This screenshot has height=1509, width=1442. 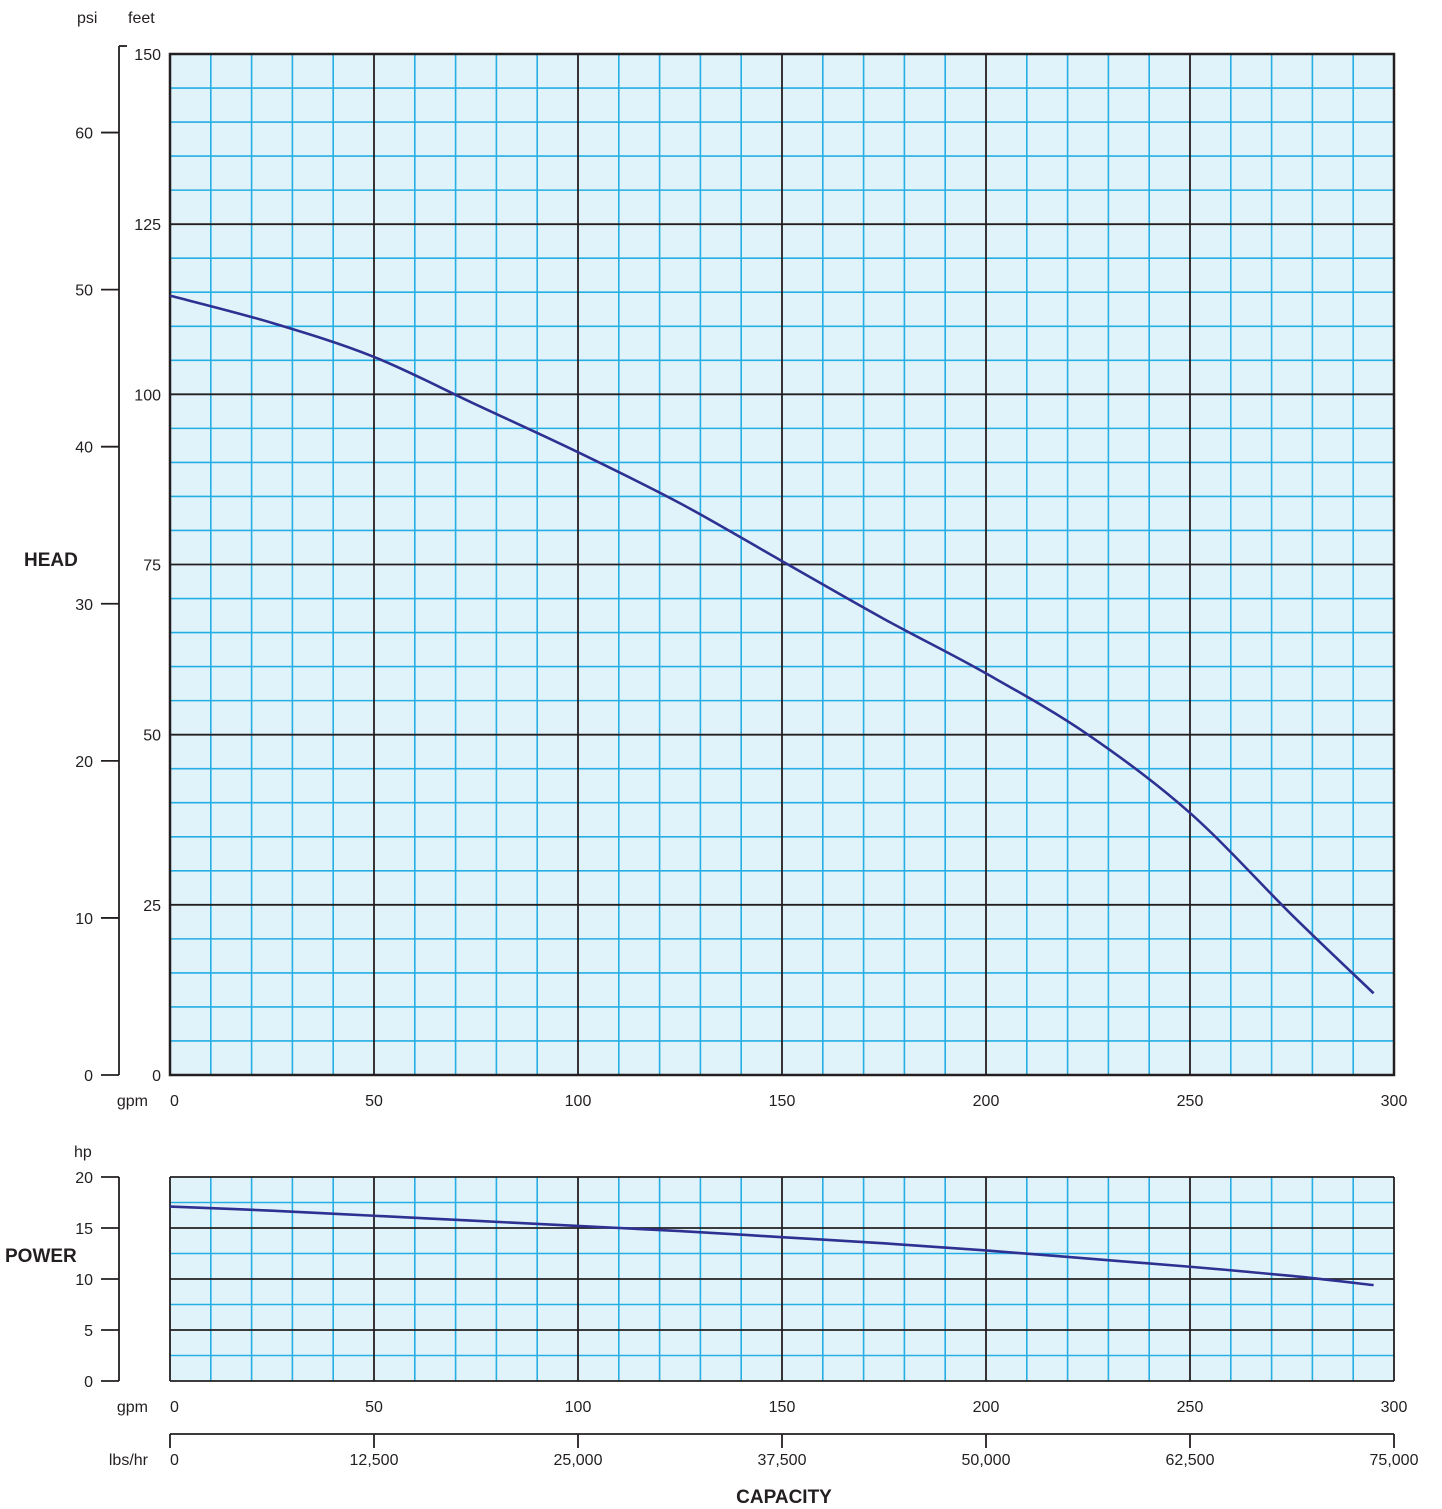 What do you see at coordinates (578, 1407) in the screenshot?
I see `power-gpm-tick-label: 100` at bounding box center [578, 1407].